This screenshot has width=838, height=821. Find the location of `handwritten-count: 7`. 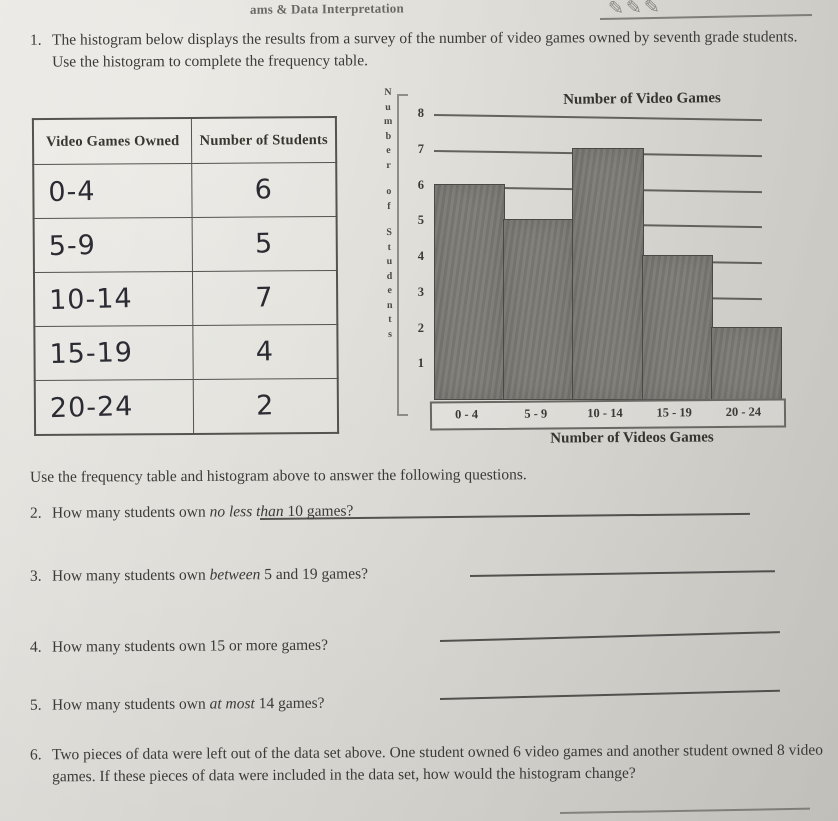

handwritten-count: 7 is located at coordinates (265, 298).